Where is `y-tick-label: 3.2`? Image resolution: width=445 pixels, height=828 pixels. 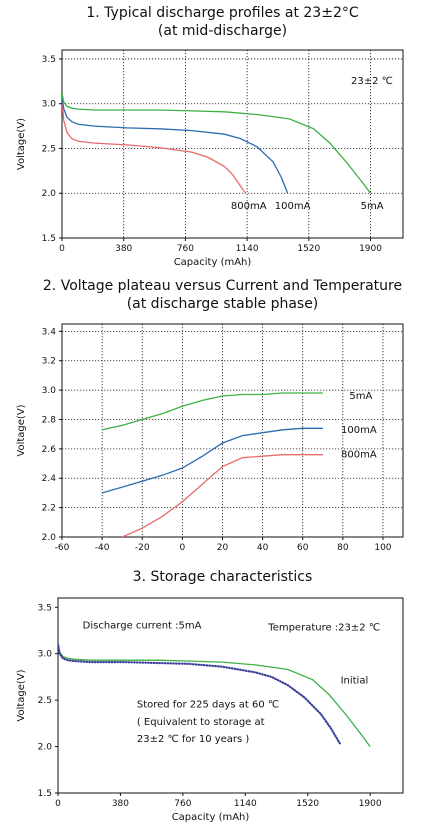
y-tick-label: 3.2 is located at coordinates (49, 362).